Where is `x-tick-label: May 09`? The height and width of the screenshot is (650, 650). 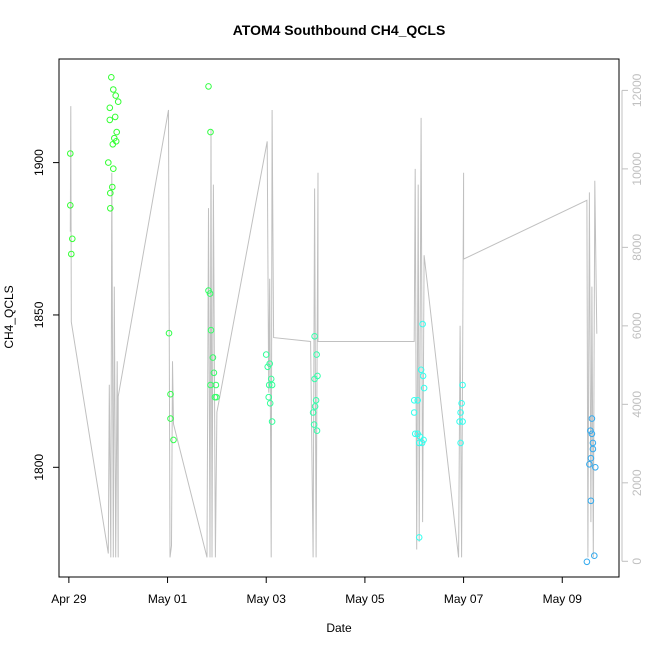
x-tick-label: May 09 is located at coordinates (563, 599).